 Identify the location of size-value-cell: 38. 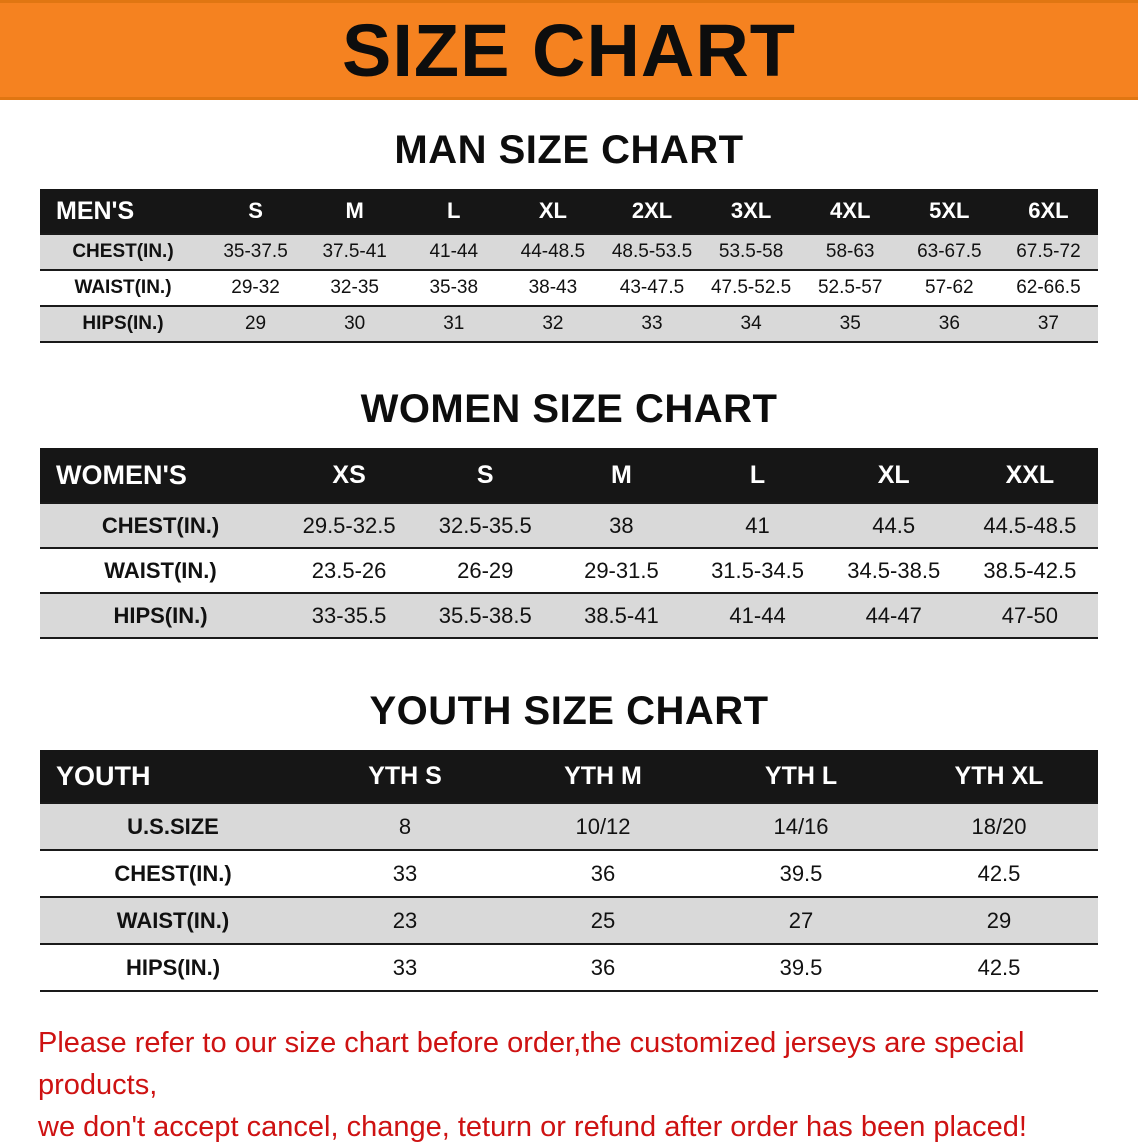
(621, 525).